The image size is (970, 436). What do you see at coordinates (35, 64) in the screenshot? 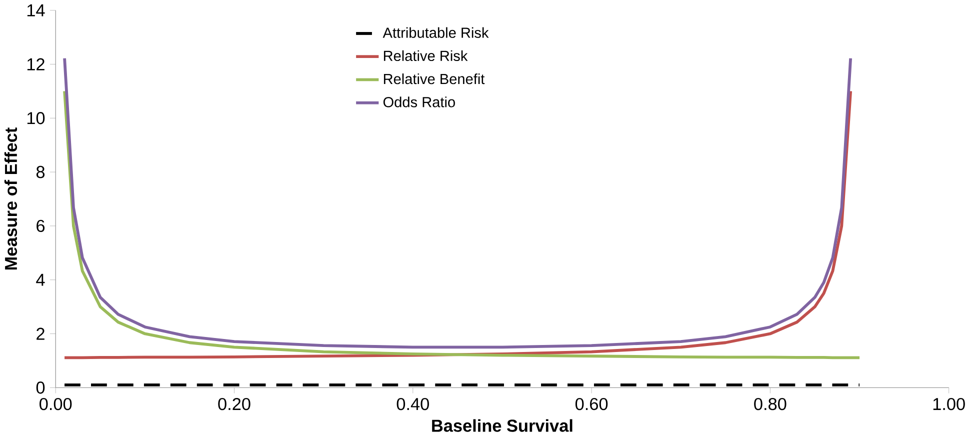
I see `y-tick-label: 12` at bounding box center [35, 64].